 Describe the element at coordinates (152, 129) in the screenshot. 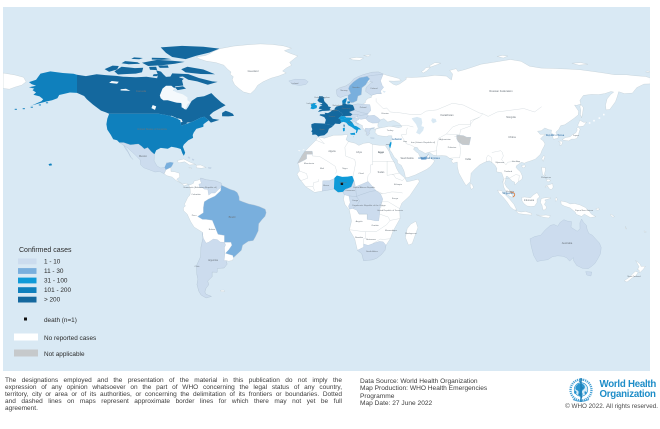

I see `svg-text: United States of America` at that location.